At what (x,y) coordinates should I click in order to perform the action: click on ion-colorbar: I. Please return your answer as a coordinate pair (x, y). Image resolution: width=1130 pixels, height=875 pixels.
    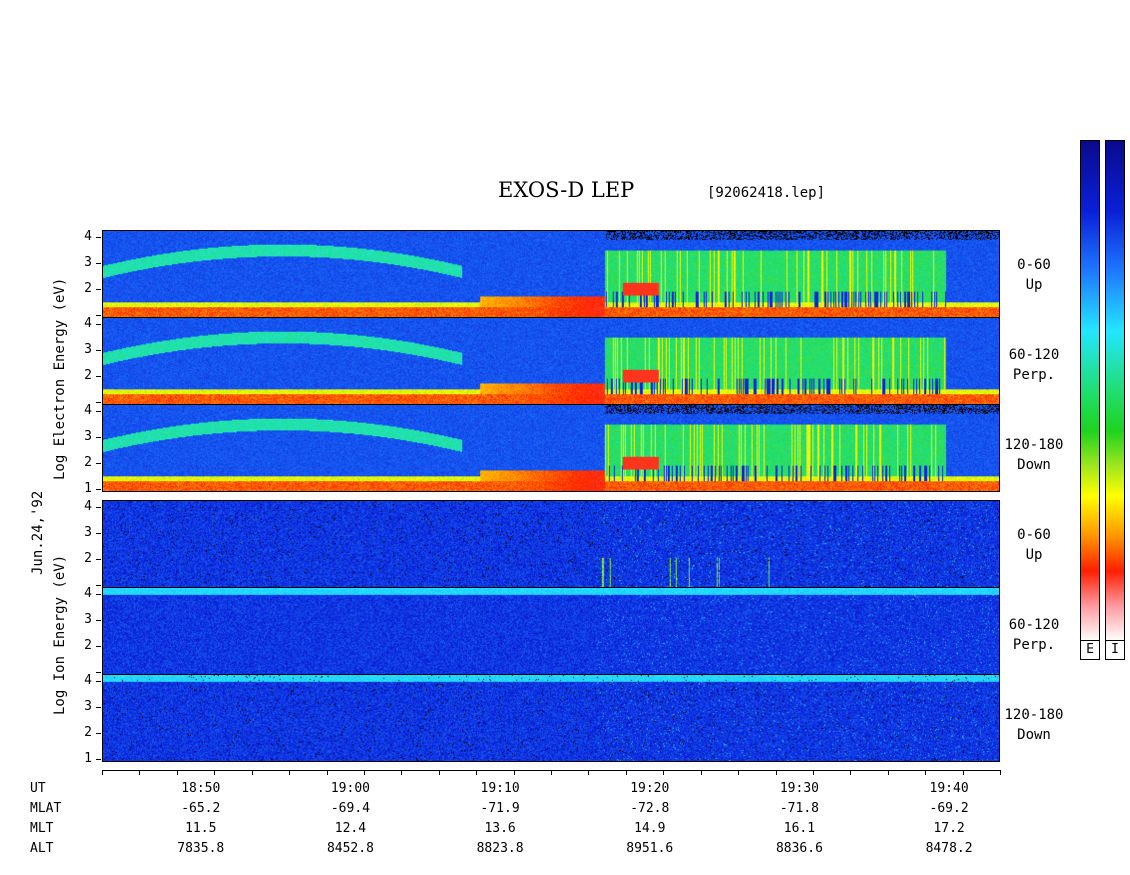
    Looking at the image, I should click on (1115, 400).